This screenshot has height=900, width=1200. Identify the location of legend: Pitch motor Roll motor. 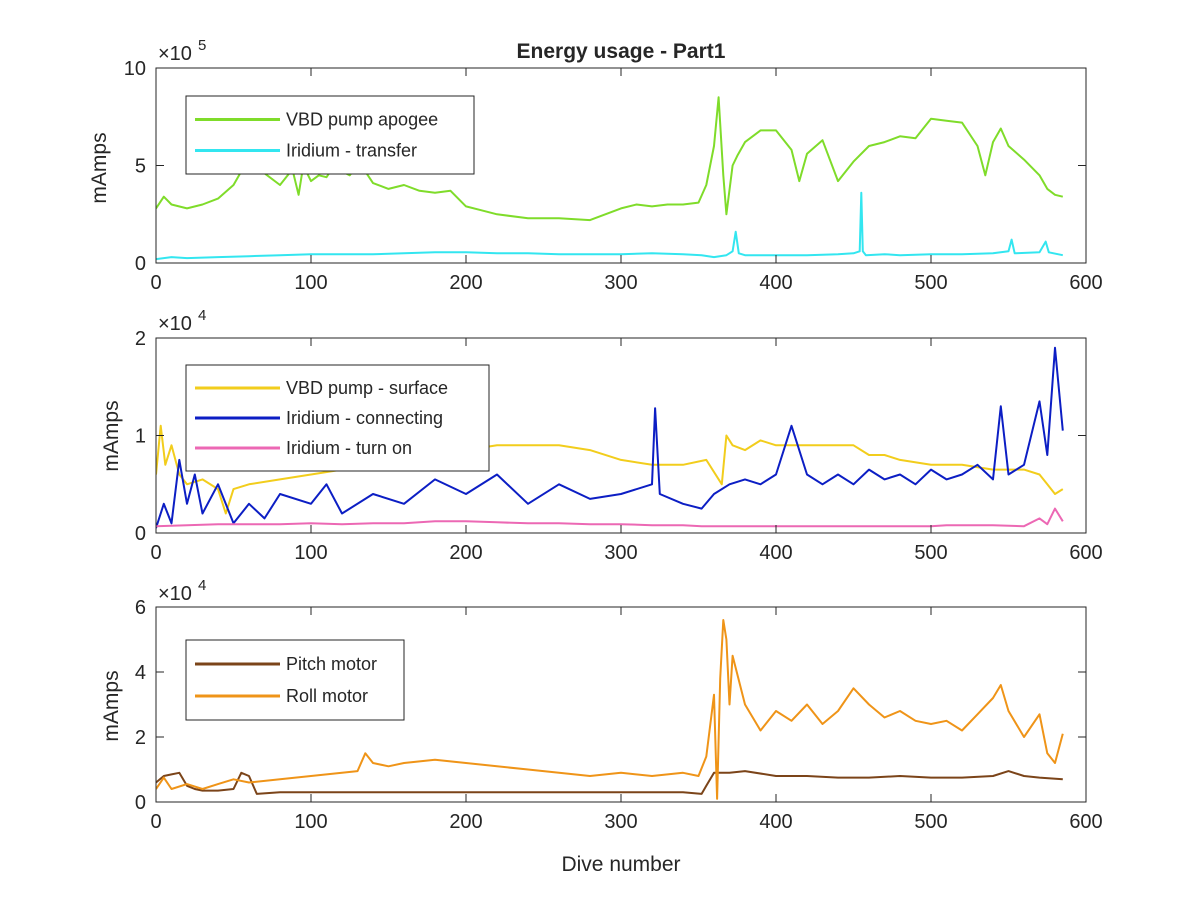
(295, 680).